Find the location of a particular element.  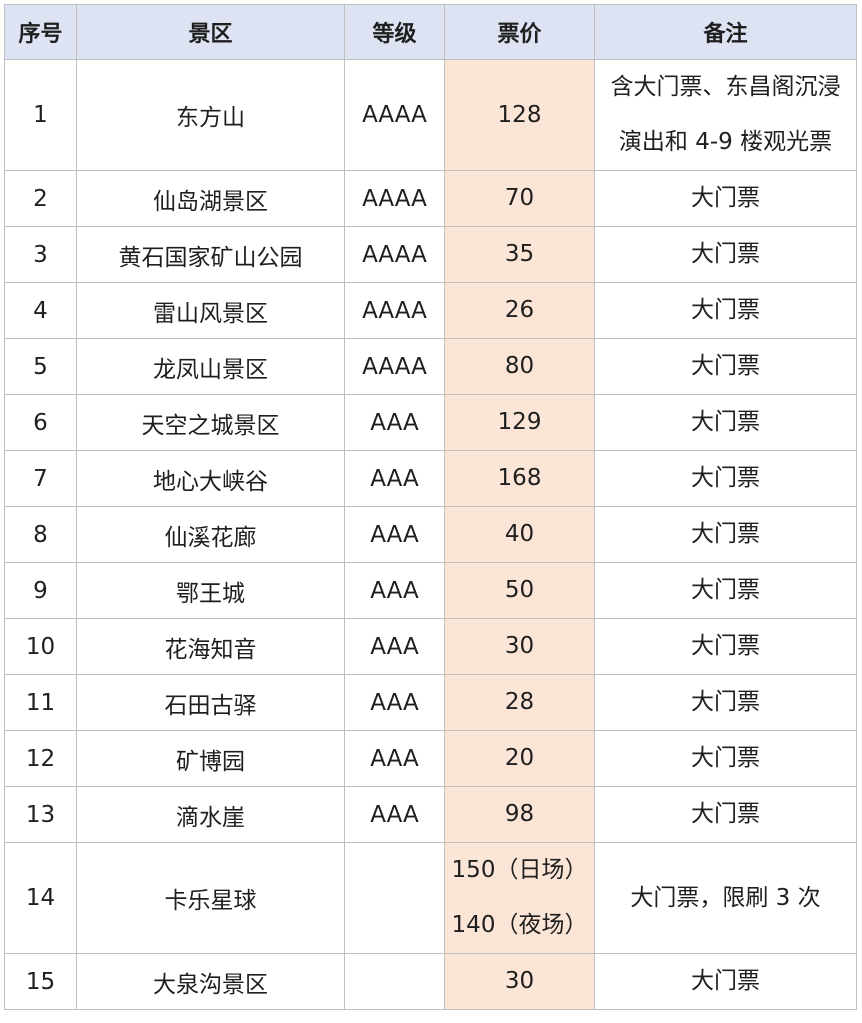

header-name: 景区 is located at coordinates (210, 32).